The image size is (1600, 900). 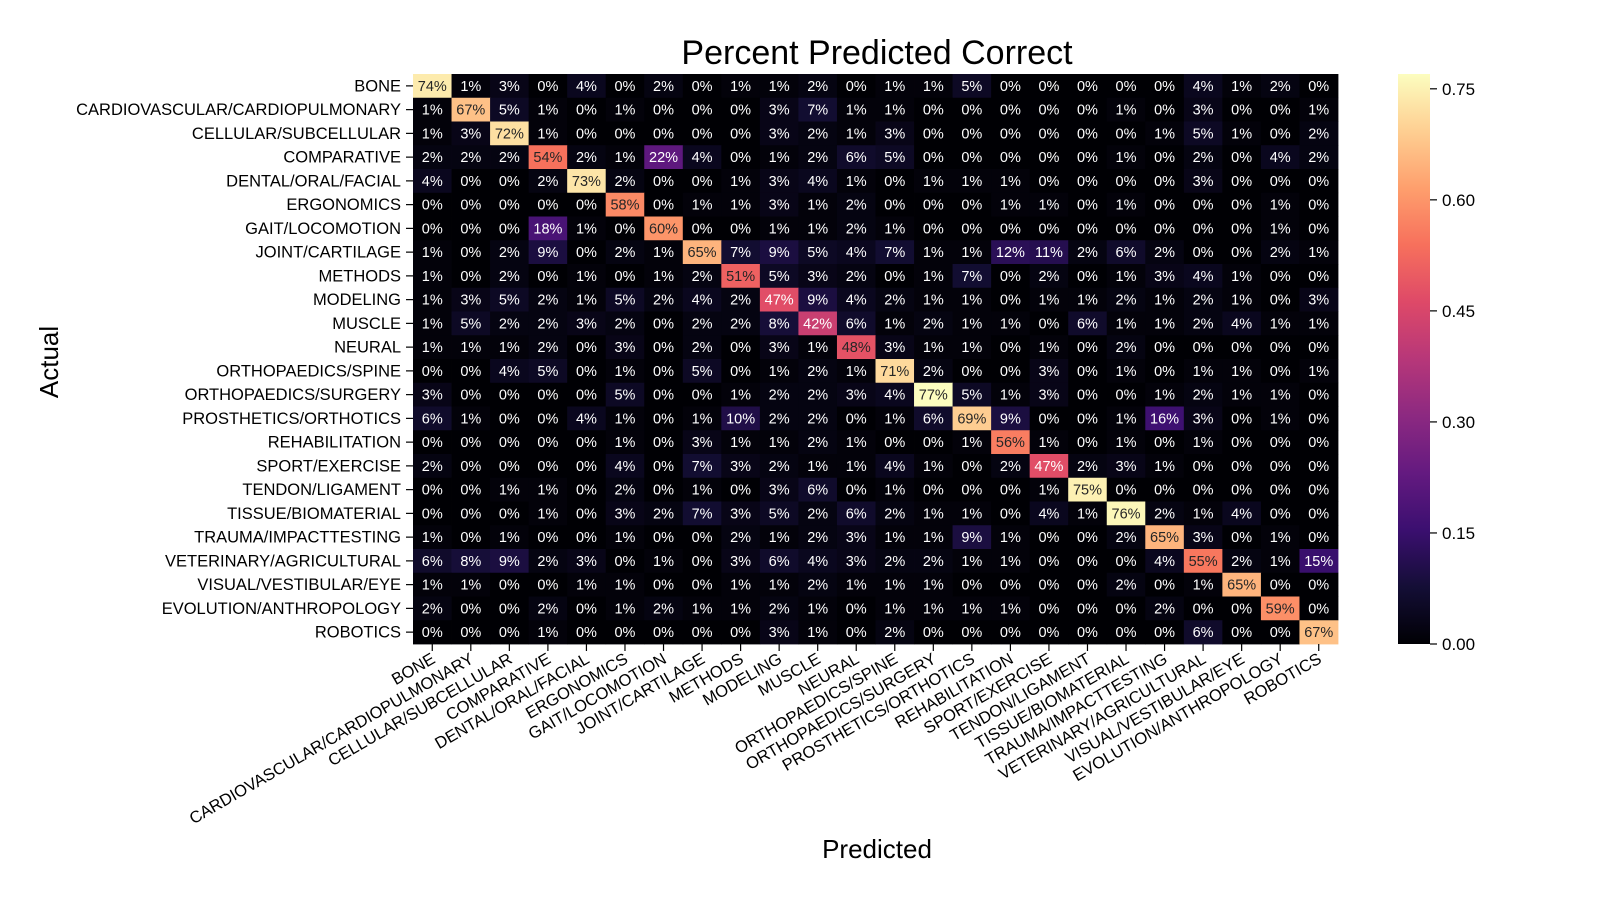 What do you see at coordinates (547, 158) in the screenshot?
I see `cell-value-label: 54%` at bounding box center [547, 158].